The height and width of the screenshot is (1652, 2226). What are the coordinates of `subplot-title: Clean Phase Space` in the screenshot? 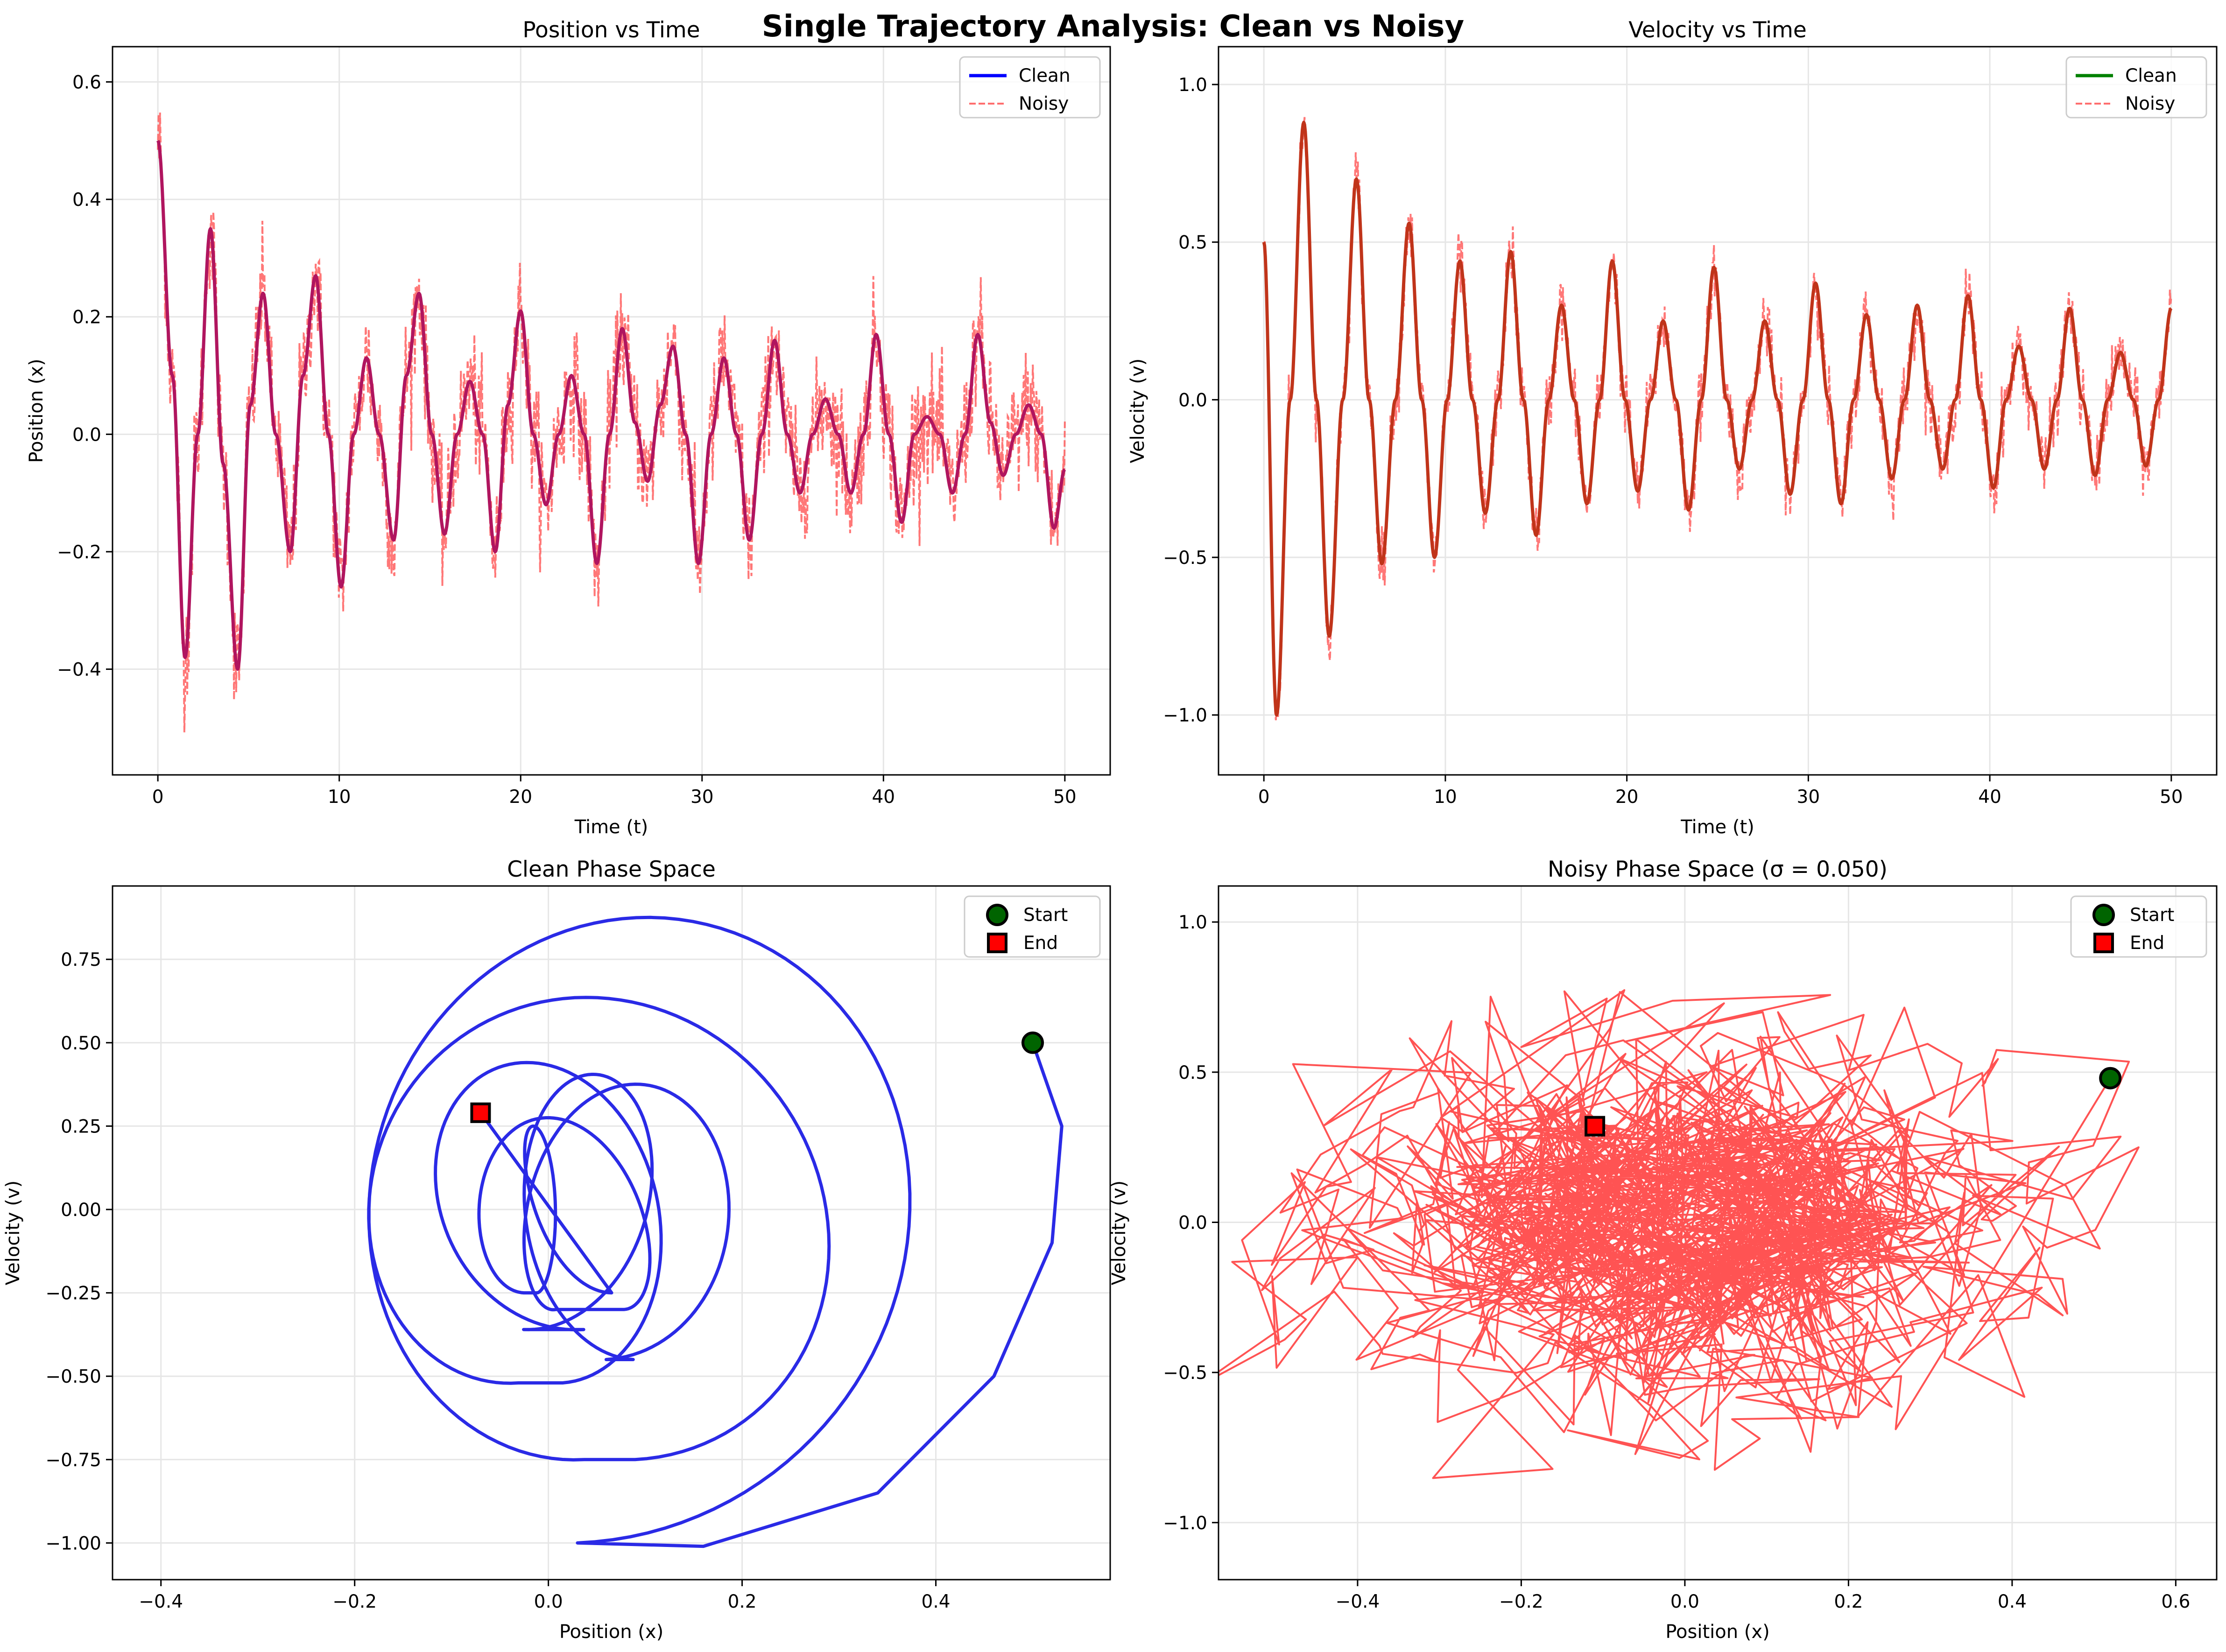 It's located at (611, 869).